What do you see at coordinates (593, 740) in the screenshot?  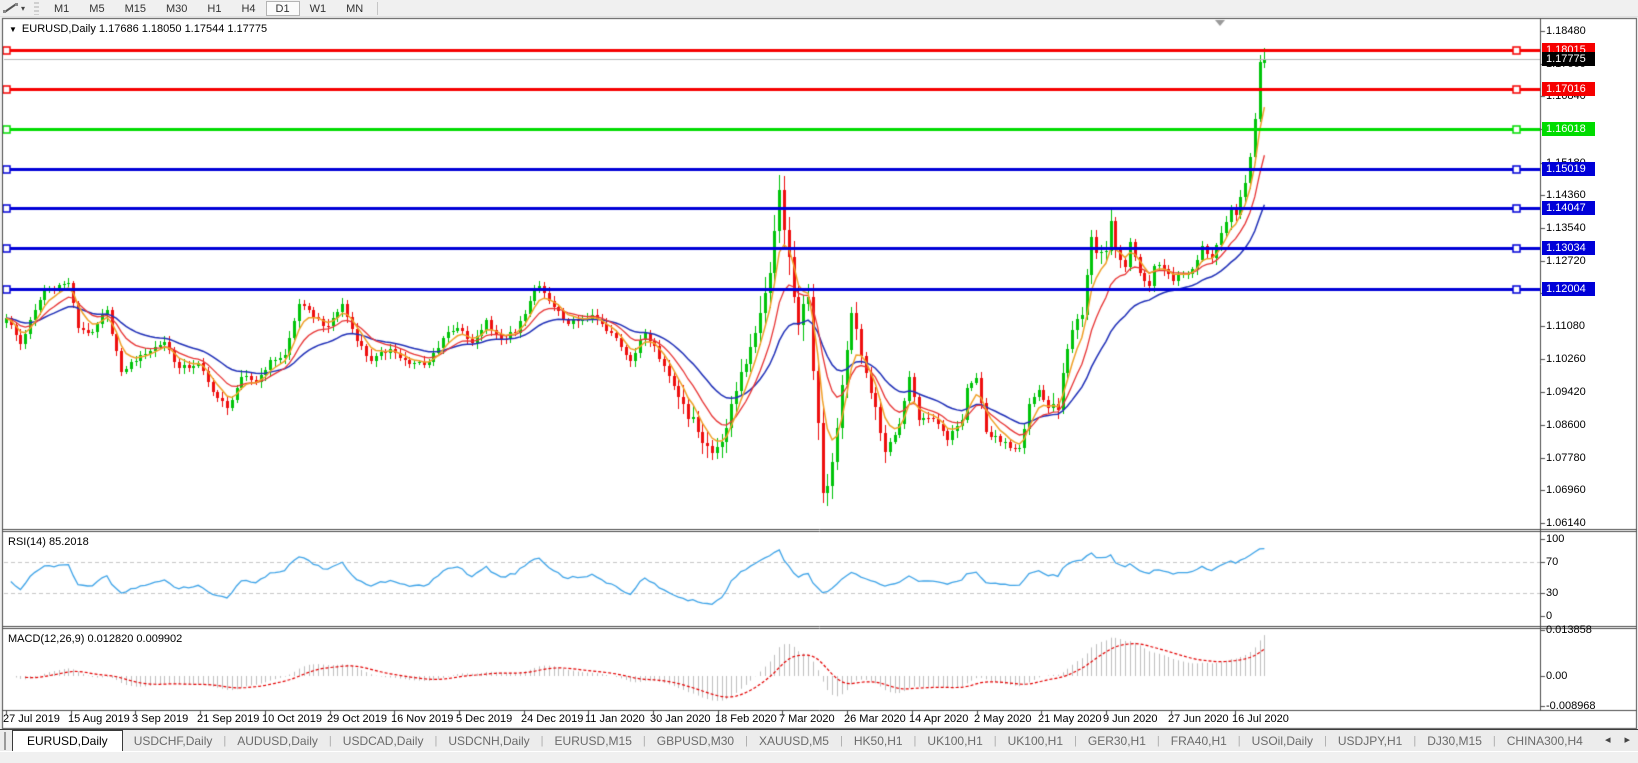 I see `chart-tab-eurusd-m15: EURUSD,M15` at bounding box center [593, 740].